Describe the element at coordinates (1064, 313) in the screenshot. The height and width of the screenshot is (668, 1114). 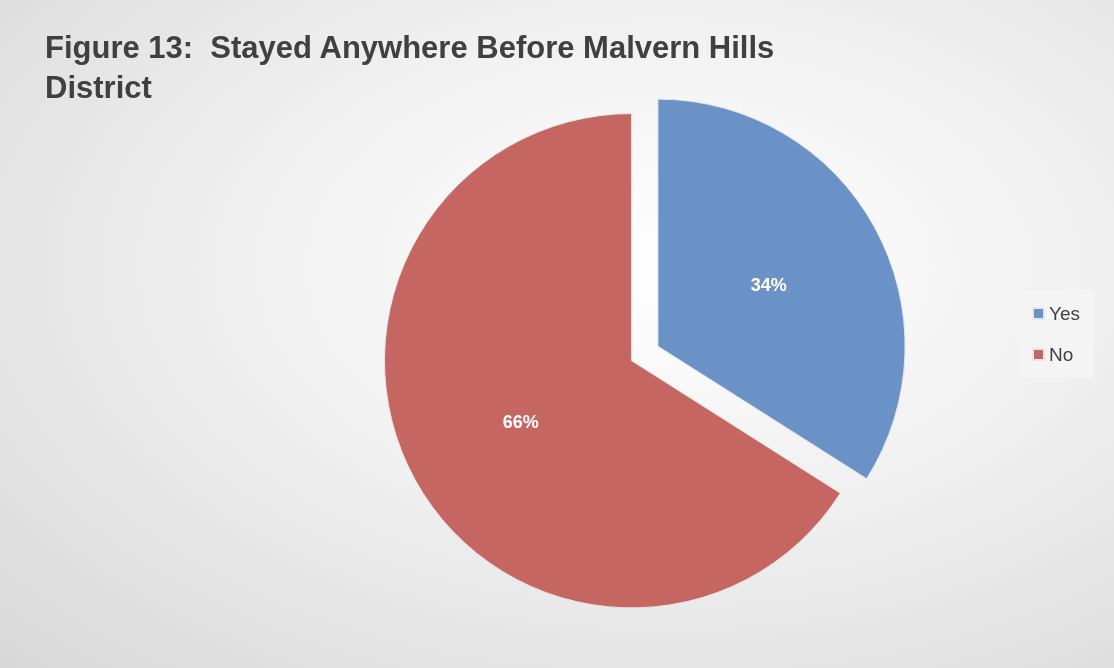
I see `legend-label: Yes` at that location.